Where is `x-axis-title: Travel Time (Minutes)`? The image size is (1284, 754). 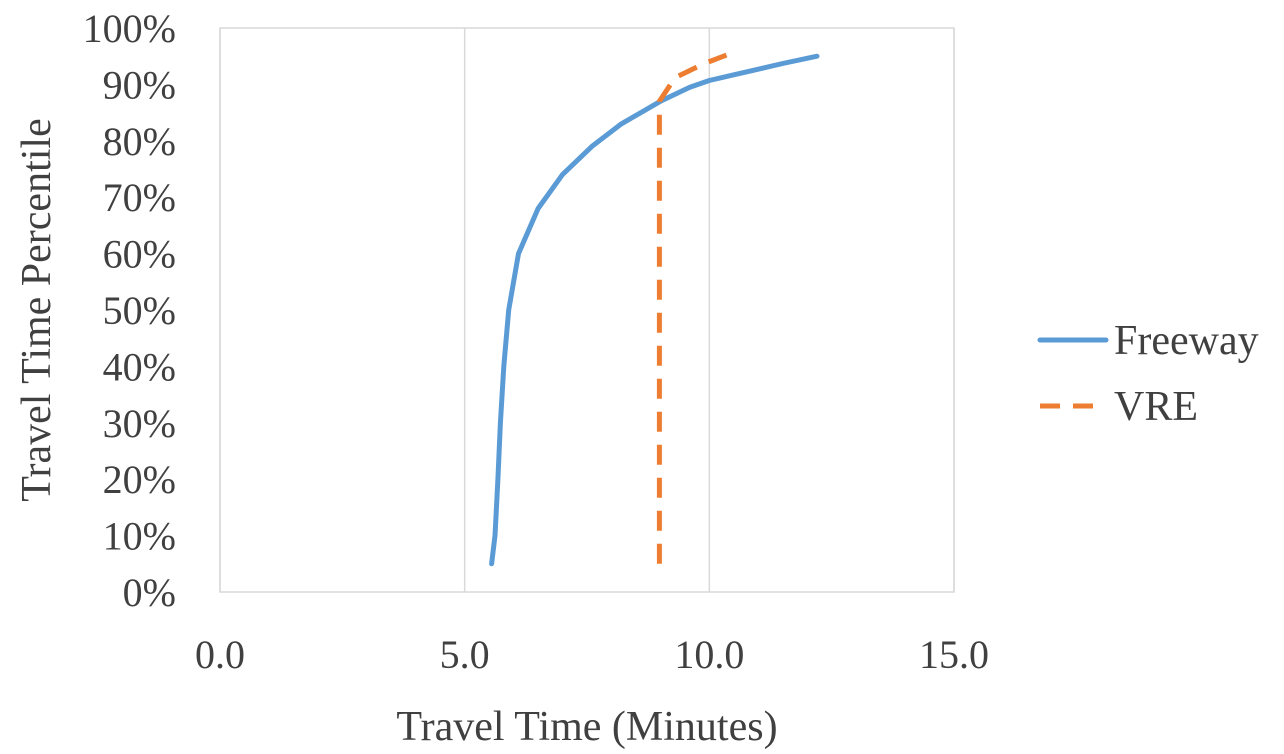 x-axis-title: Travel Time (Minutes) is located at coordinates (586, 727).